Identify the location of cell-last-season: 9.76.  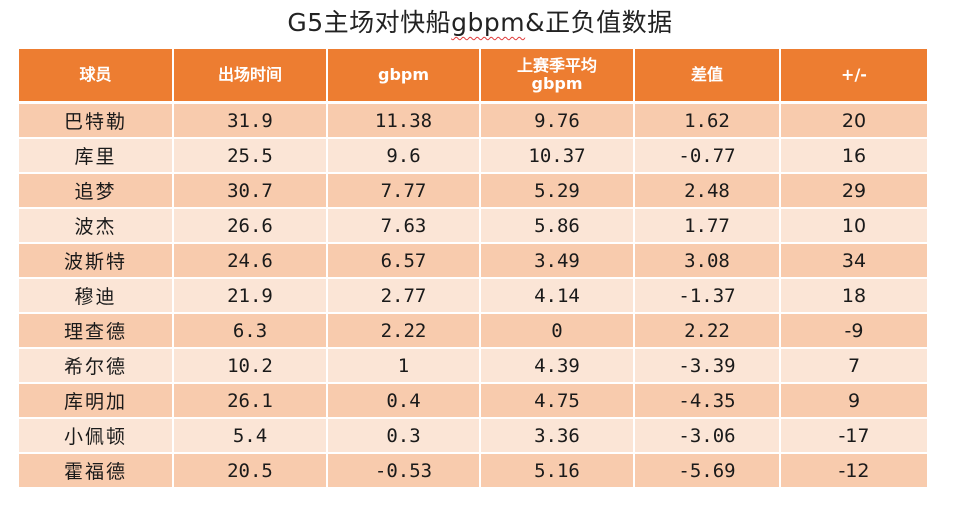
(557, 120).